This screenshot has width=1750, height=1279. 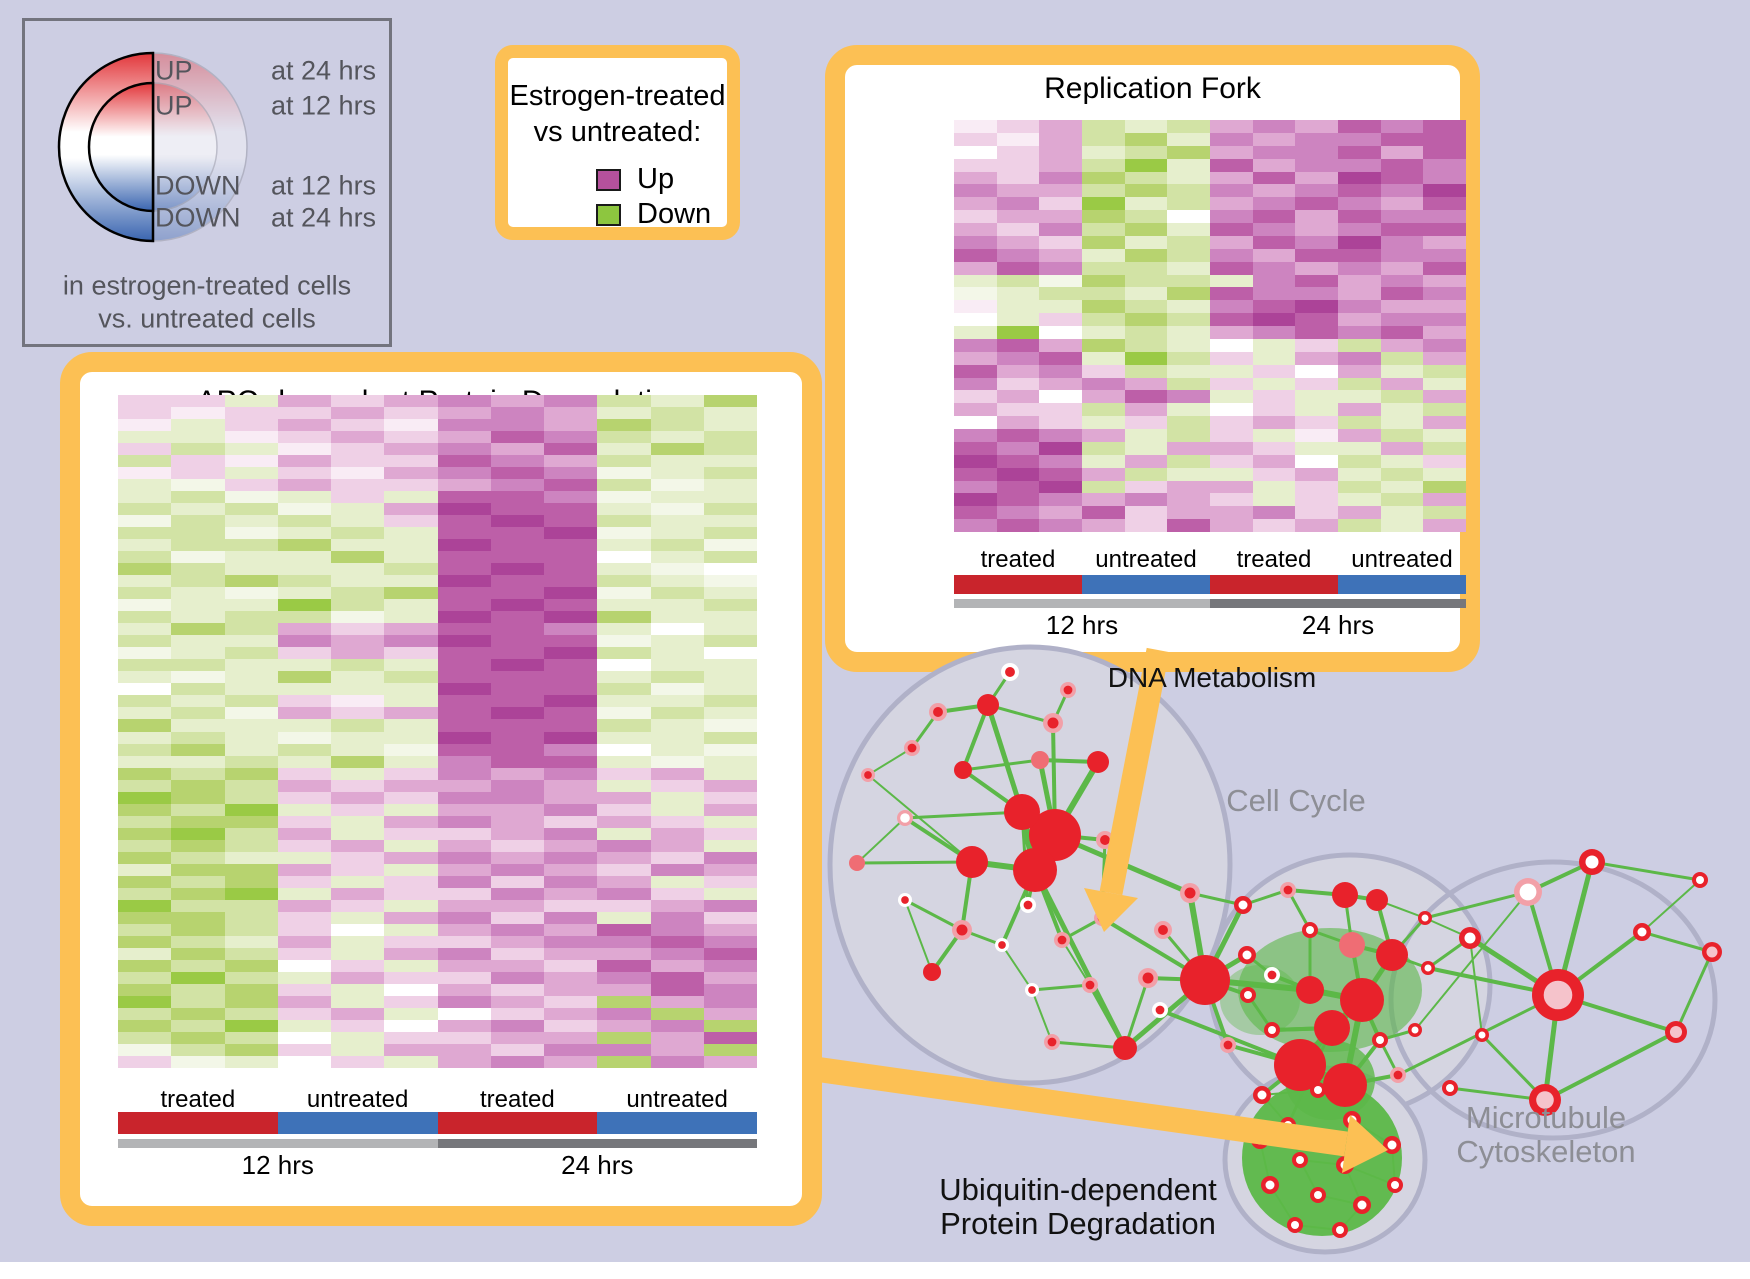 What do you see at coordinates (656, 179) in the screenshot?
I see `up-label: Up` at bounding box center [656, 179].